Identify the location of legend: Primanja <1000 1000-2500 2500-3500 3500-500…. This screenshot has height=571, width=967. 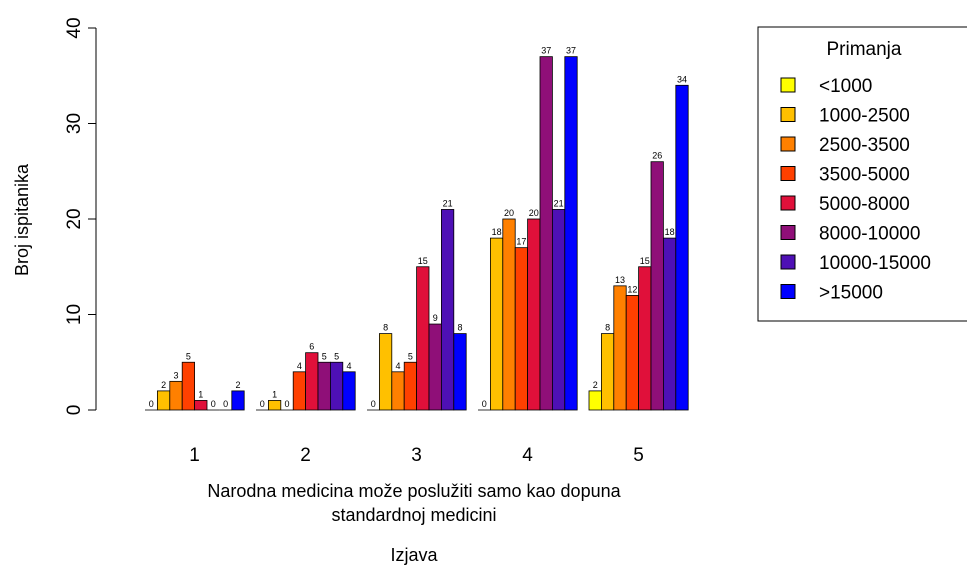
(862, 174).